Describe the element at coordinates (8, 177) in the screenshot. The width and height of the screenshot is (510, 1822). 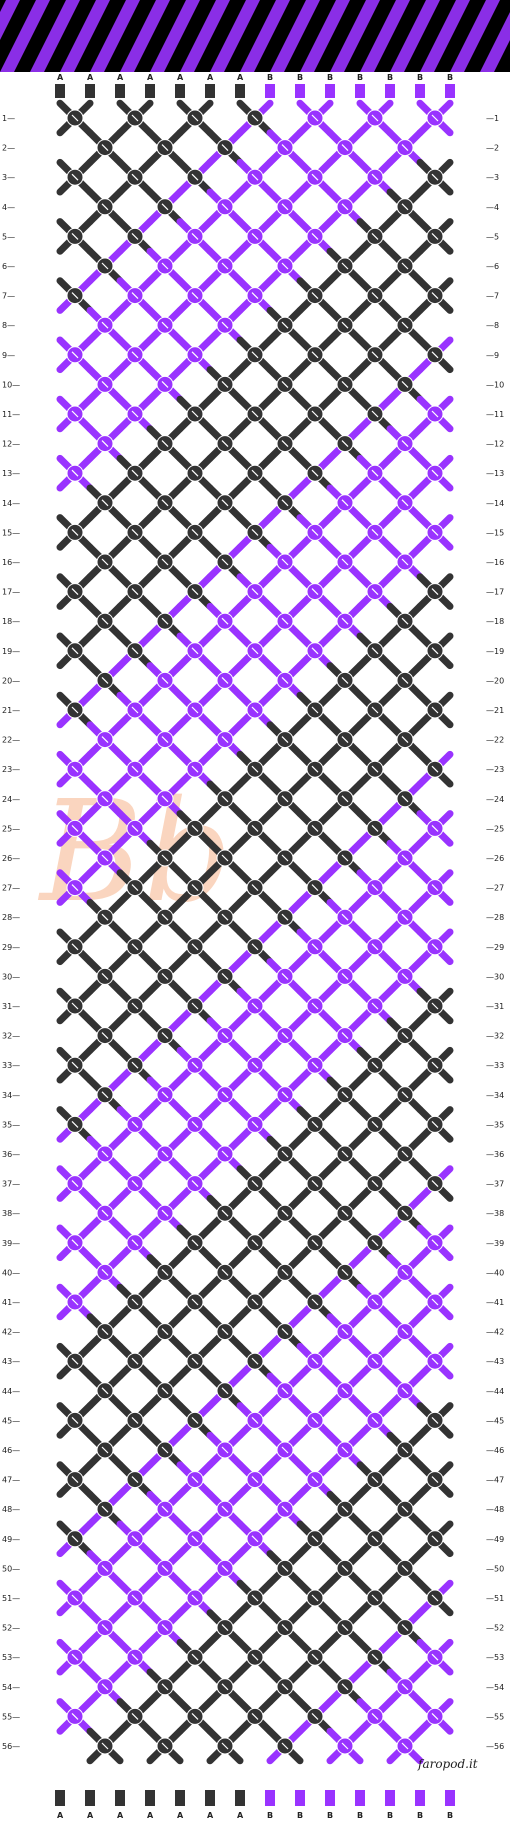
I see `row-label-left: 3—` at that location.